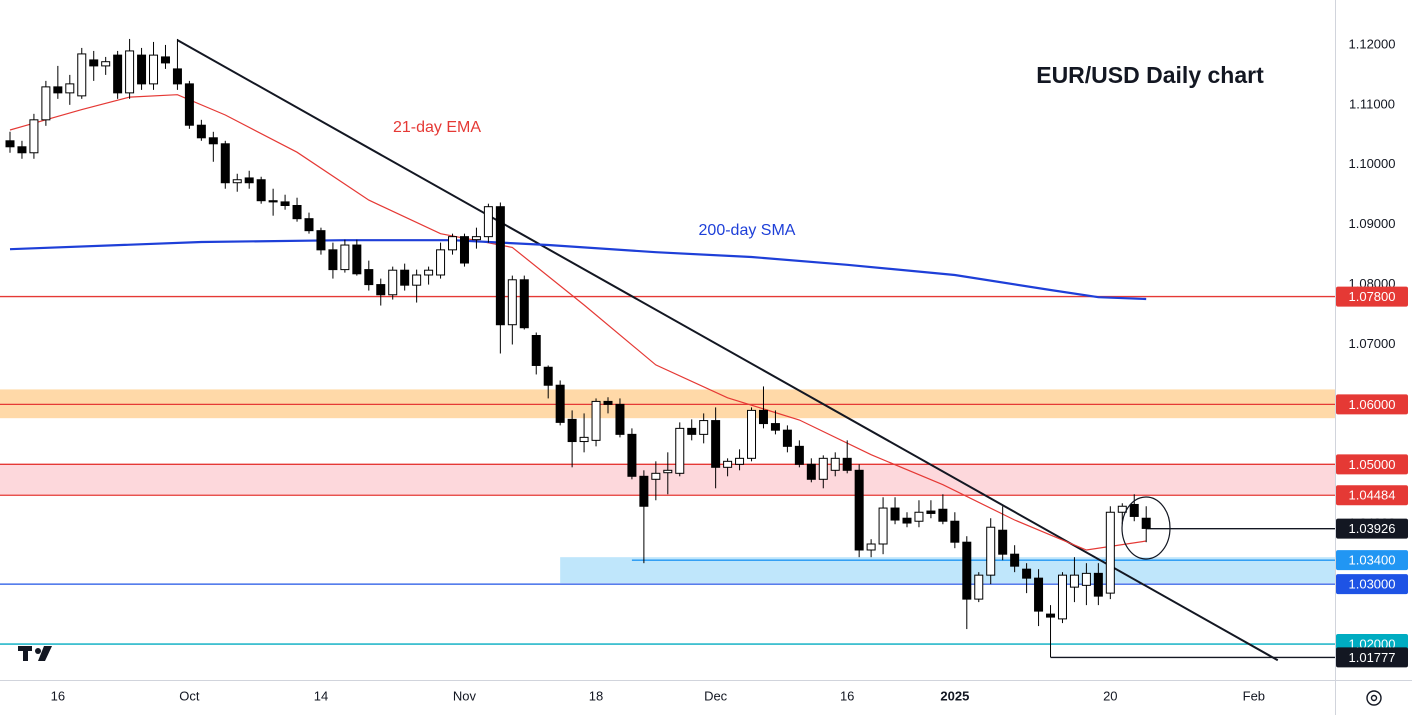 The image size is (1412, 715). I want to click on level-label: 1.06000, so click(1372, 404).